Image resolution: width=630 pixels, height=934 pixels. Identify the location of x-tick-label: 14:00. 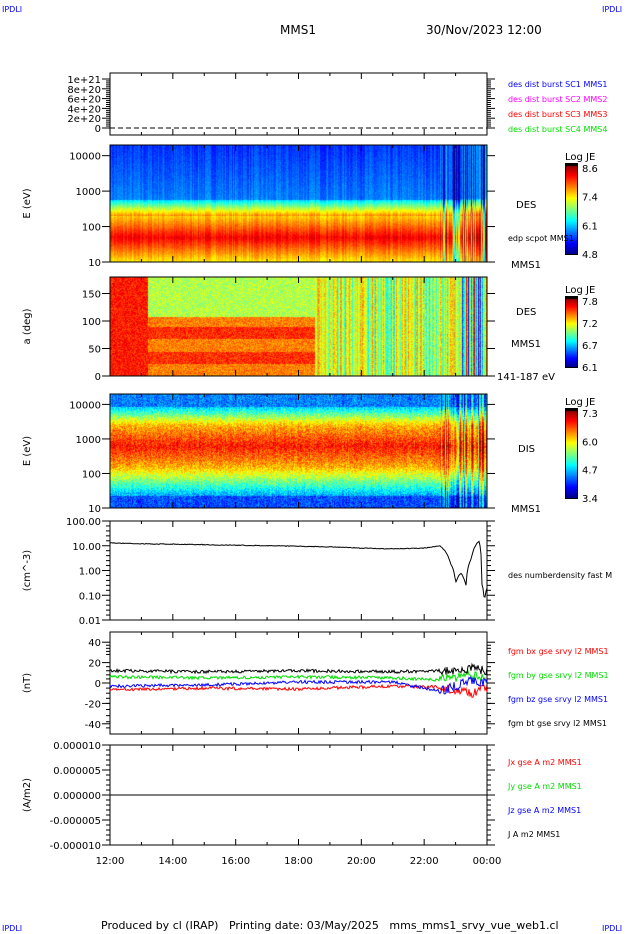
(172, 861).